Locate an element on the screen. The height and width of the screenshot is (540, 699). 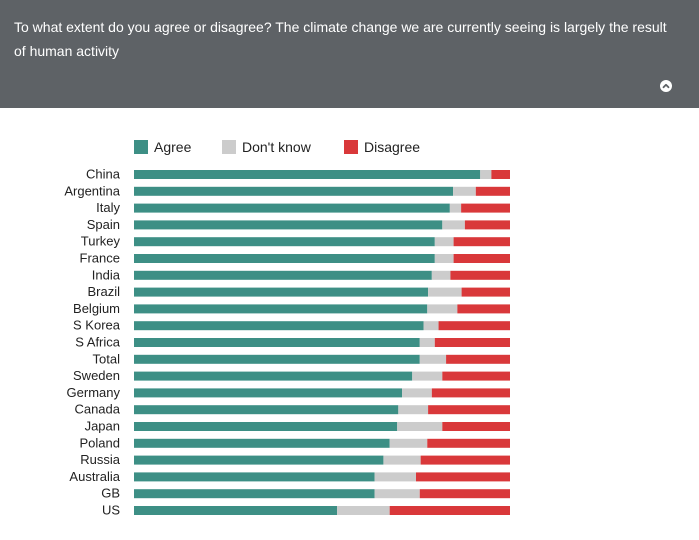
bar-row: Spain is located at coordinates (298, 224).